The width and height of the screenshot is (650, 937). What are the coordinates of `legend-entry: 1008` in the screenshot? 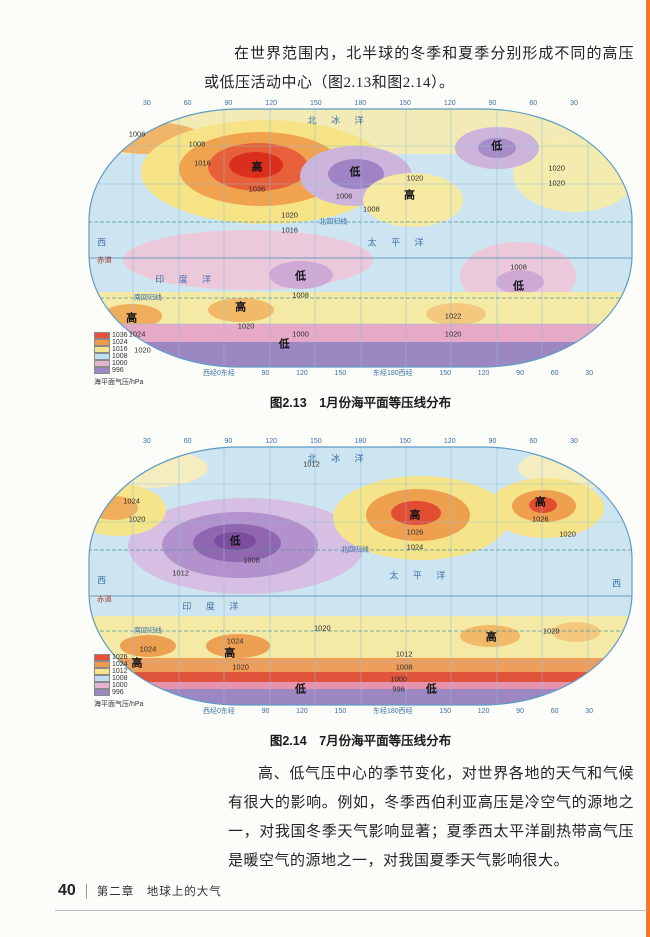 It's located at (118, 356).